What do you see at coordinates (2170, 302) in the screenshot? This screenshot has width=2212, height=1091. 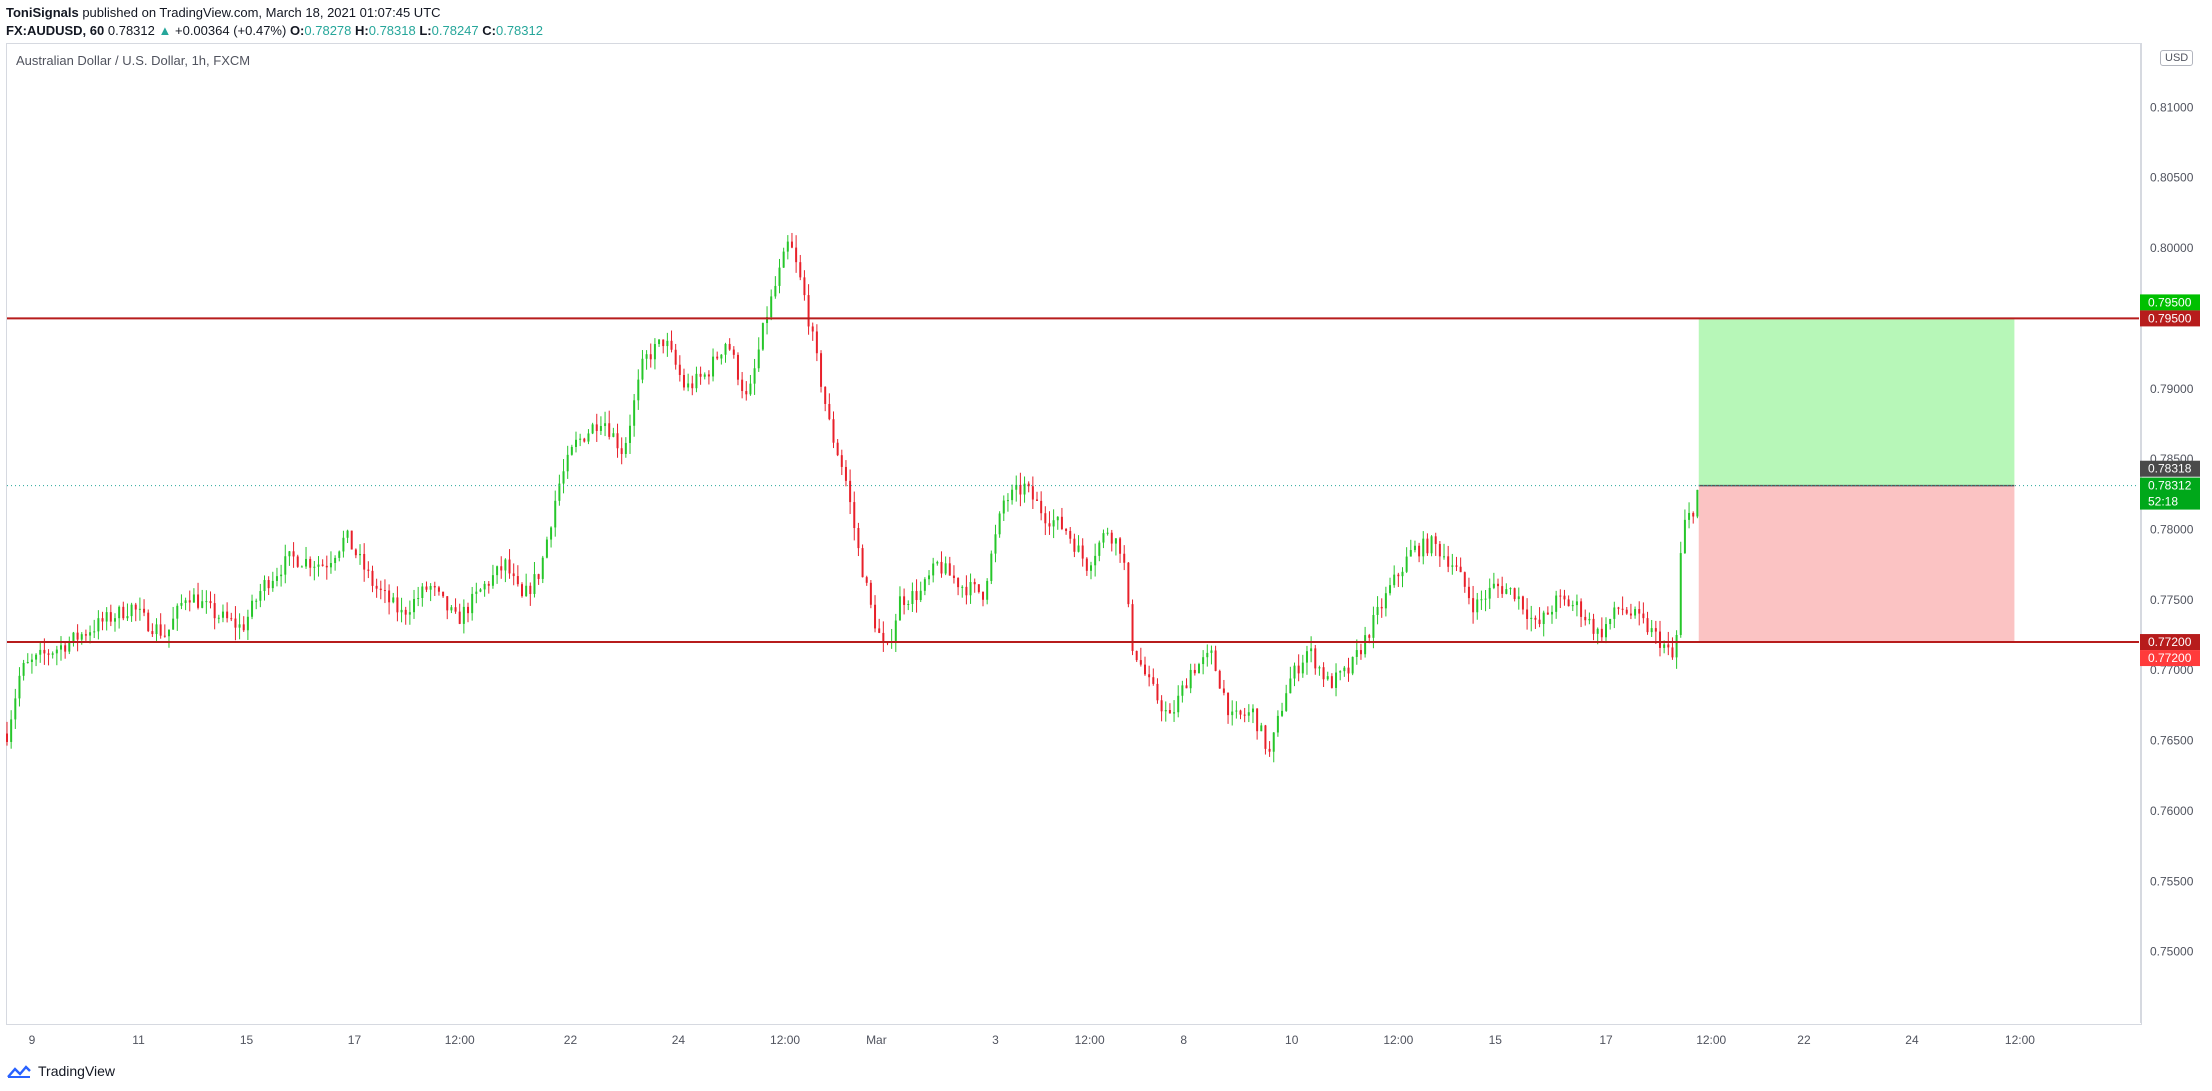 I see `target-price-badge-bg` at bounding box center [2170, 302].